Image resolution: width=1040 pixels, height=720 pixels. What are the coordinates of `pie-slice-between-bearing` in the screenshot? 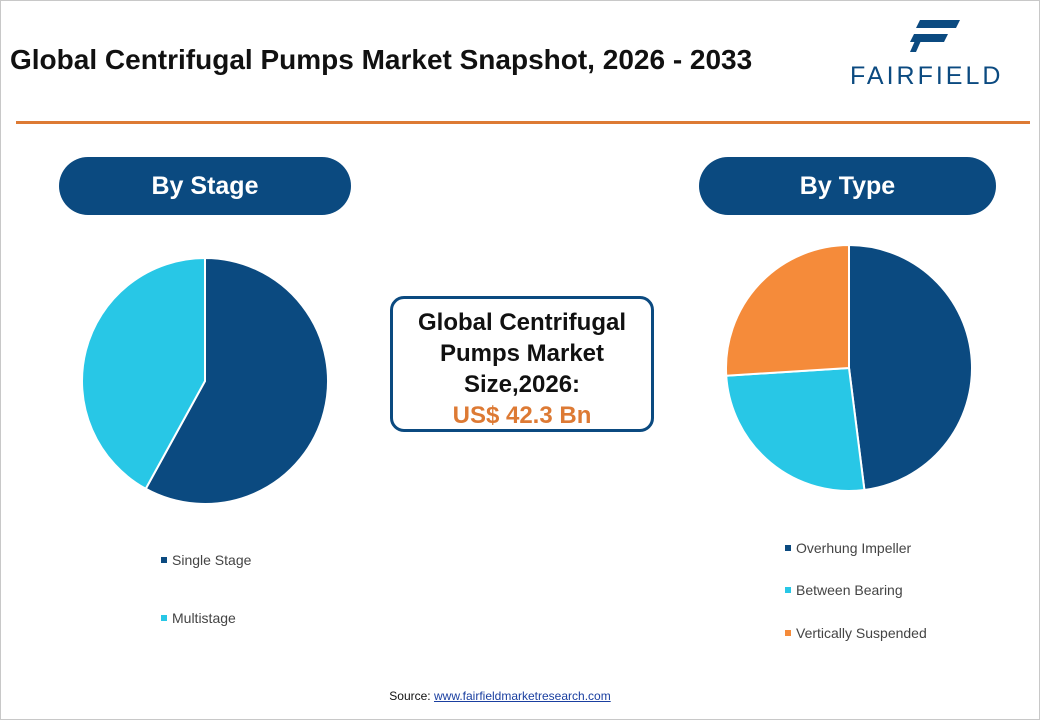 It's located at (795, 429).